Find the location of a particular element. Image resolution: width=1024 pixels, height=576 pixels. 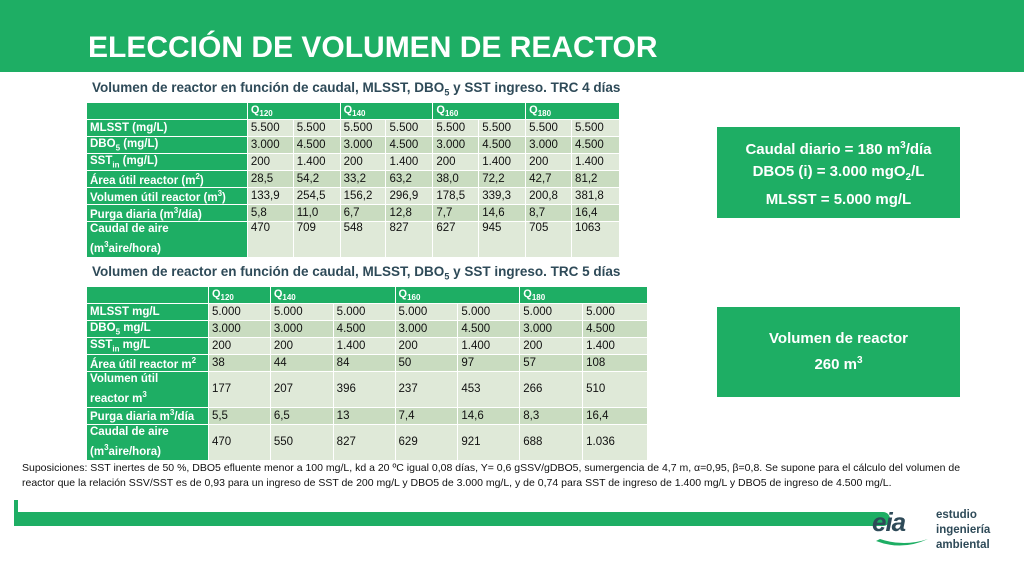

table-cell: 627 is located at coordinates (456, 239).